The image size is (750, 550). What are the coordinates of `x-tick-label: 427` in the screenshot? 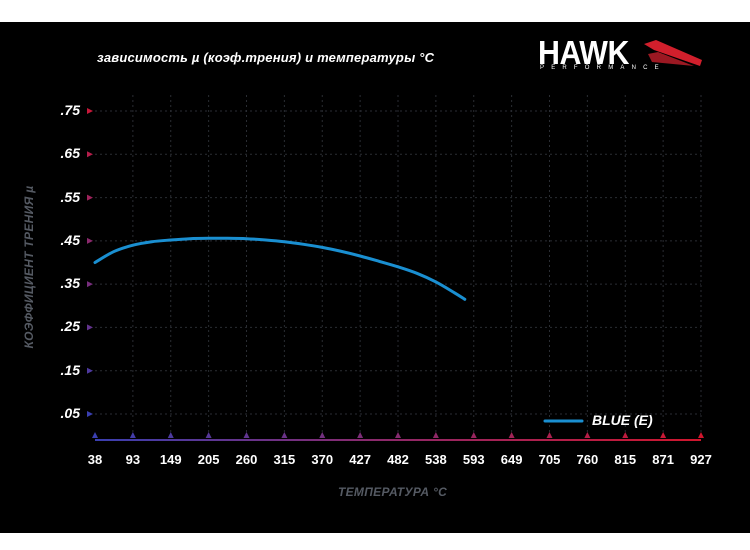 It's located at (360, 459).